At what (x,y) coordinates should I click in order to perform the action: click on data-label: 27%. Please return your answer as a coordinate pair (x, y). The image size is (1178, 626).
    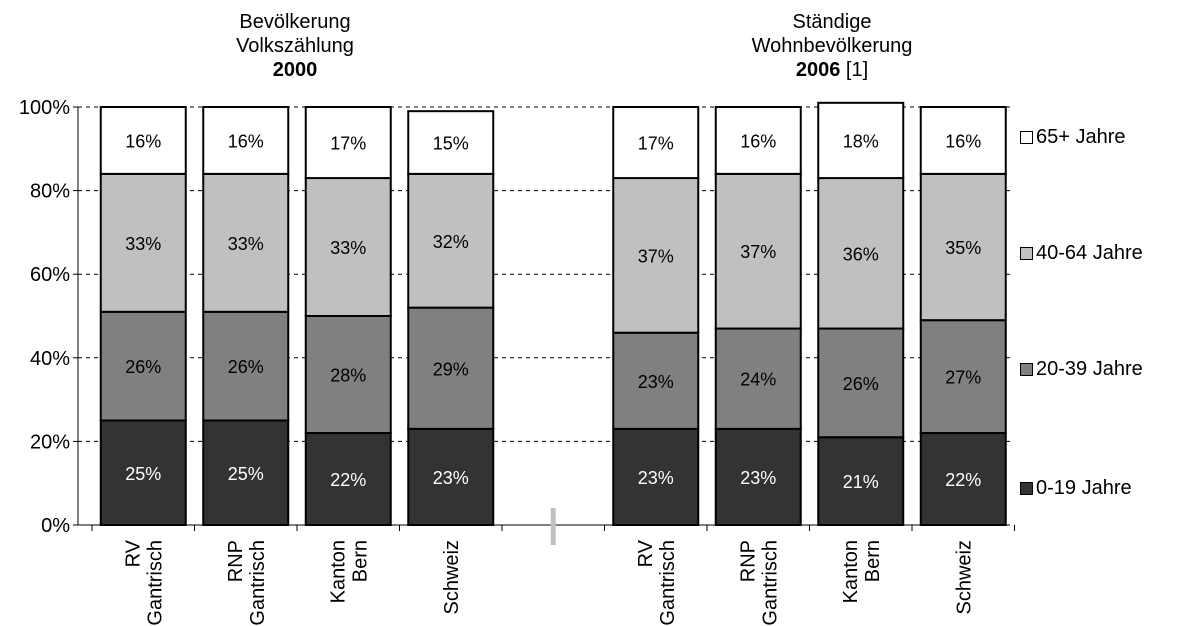
    Looking at the image, I should click on (963, 378).